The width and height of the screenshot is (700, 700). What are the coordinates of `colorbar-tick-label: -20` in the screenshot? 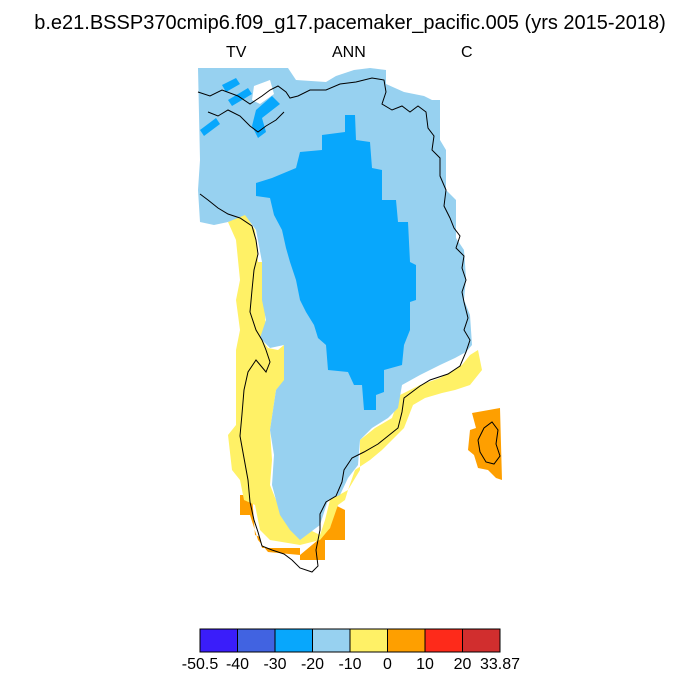 It's located at (312, 664).